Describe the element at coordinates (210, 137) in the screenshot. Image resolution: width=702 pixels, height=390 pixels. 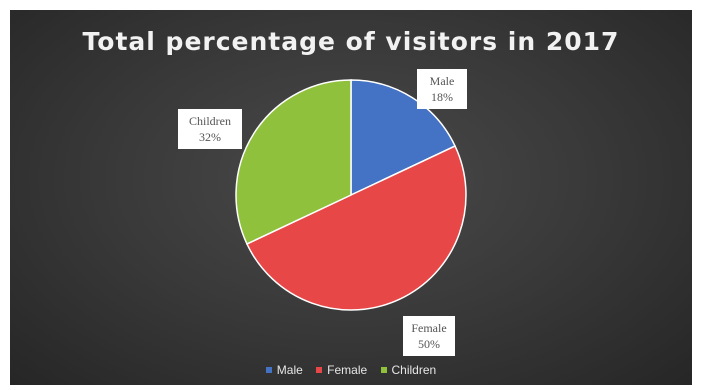
I see `data-label-value-children: 32%` at that location.